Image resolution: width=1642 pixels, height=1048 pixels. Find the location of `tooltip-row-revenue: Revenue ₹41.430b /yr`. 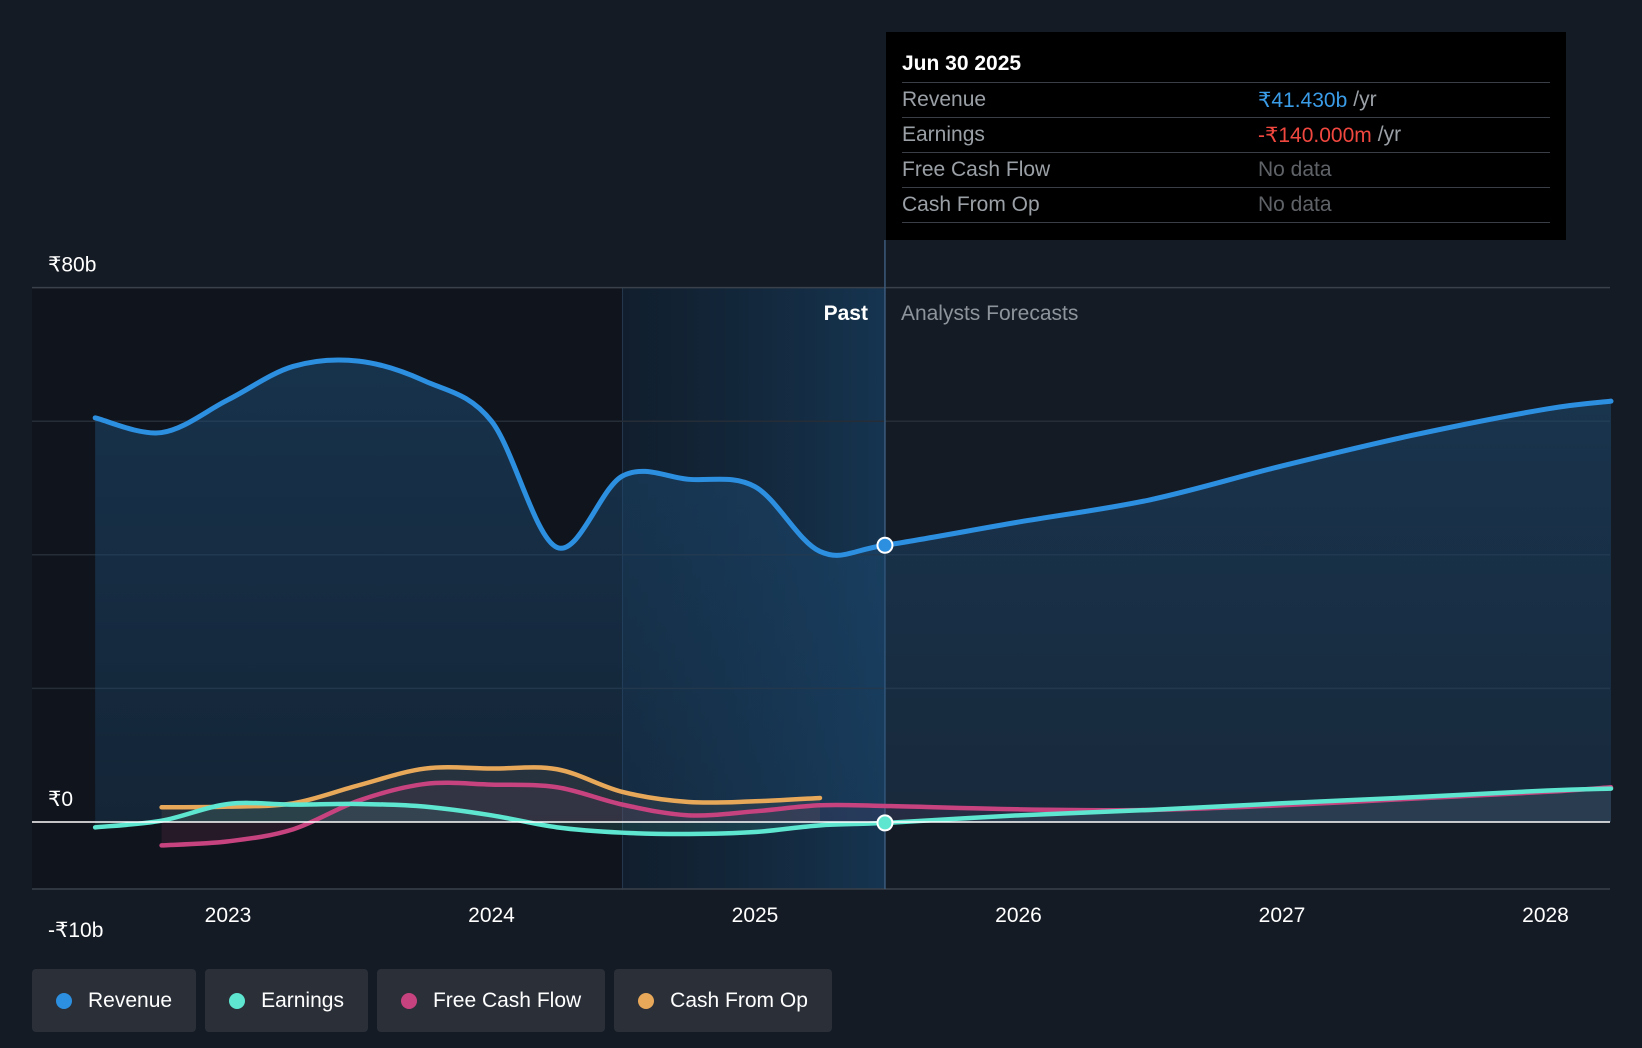

tooltip-row-revenue: Revenue ₹41.430b /yr is located at coordinates (1226, 99).